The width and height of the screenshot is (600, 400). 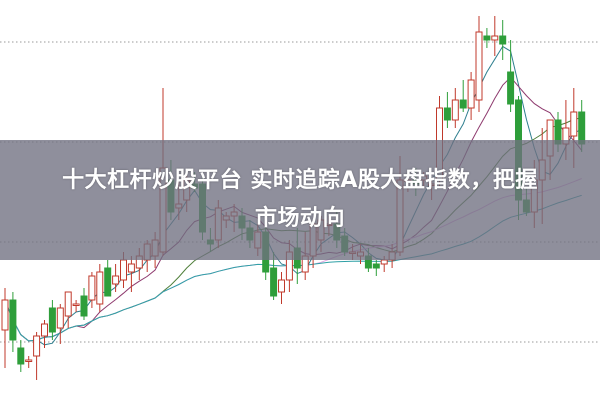 What do you see at coordinates (300, 180) in the screenshot?
I see `banner-title-line1: 十大杠杆炒股平台 实时追踪A股大盘指数，把握` at bounding box center [300, 180].